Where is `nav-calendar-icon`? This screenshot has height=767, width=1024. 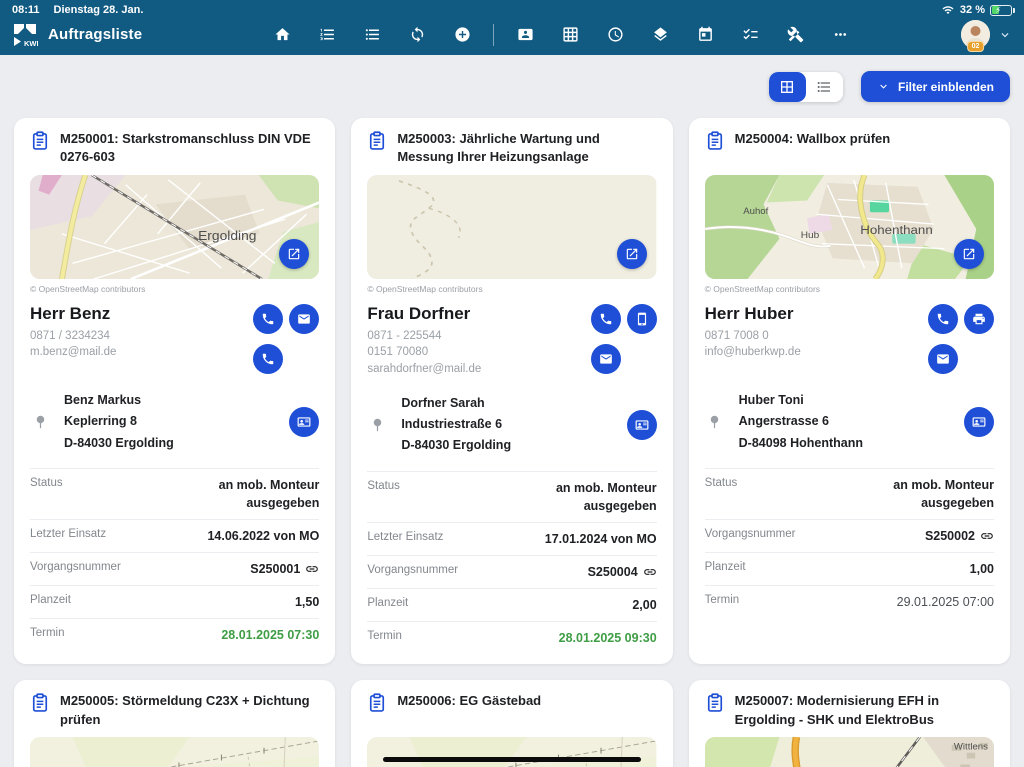
nav-calendar-icon is located at coordinates (705, 35).